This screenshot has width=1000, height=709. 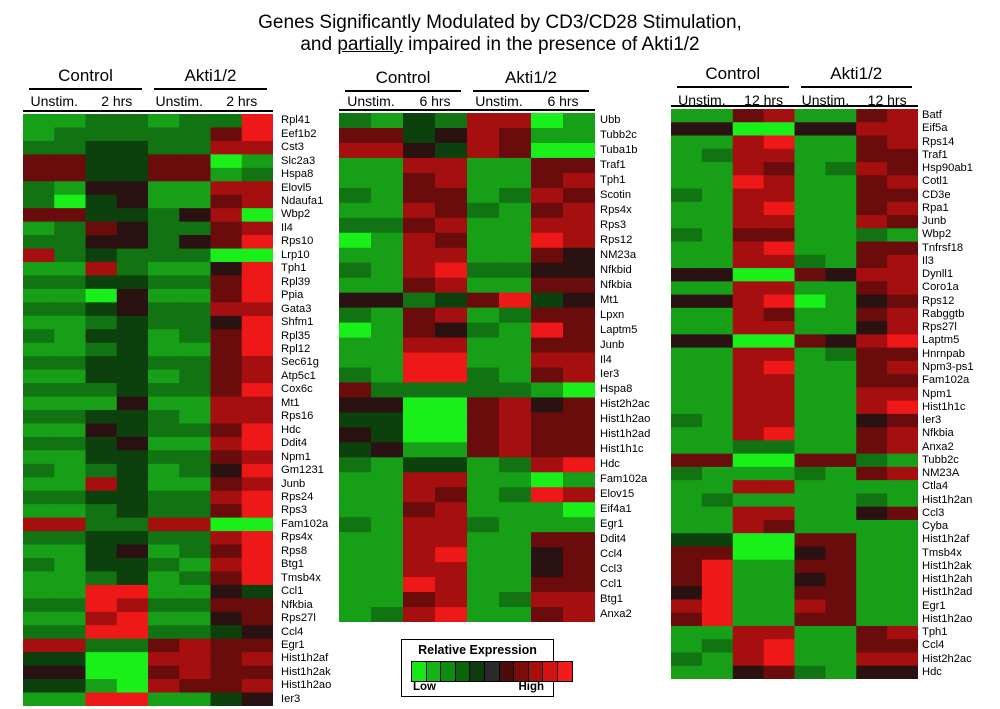 What do you see at coordinates (611, 584) in the screenshot?
I see `gene-label: Ccl1` at bounding box center [611, 584].